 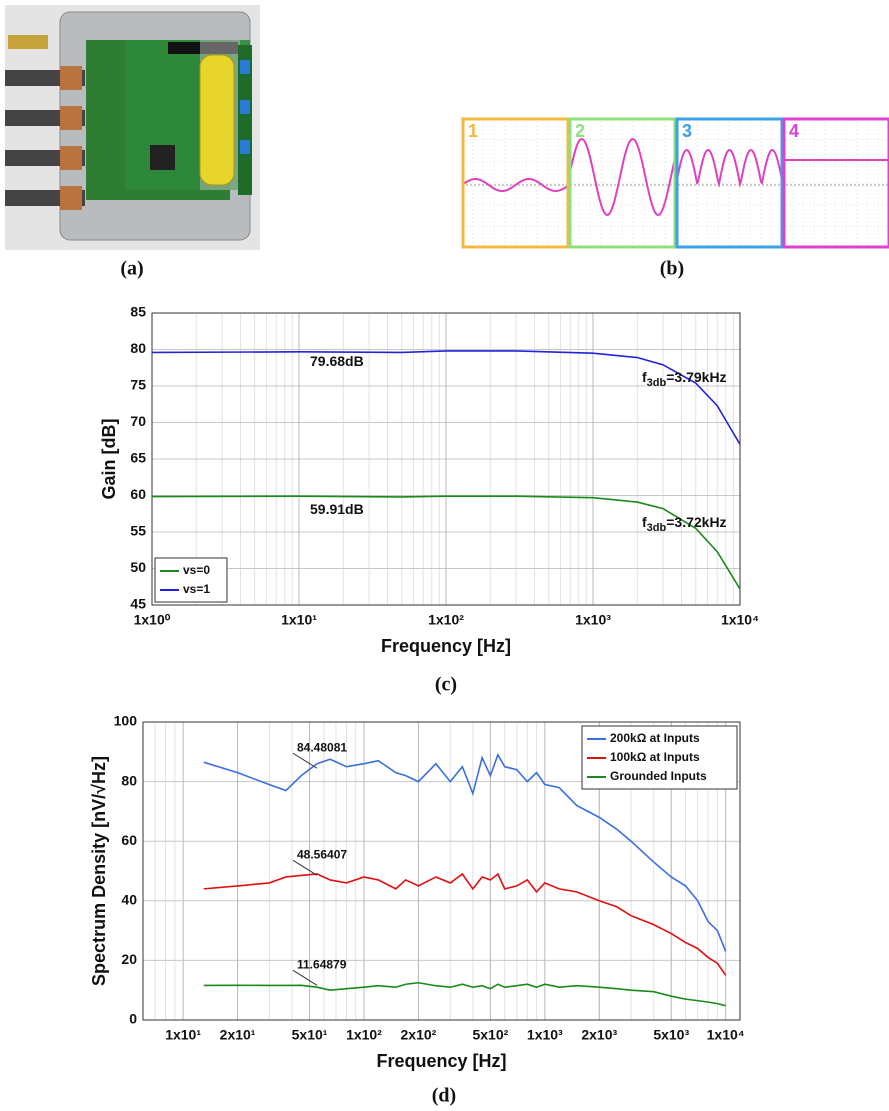 I want to click on annotation: 59.91dB, so click(x=337, y=509).